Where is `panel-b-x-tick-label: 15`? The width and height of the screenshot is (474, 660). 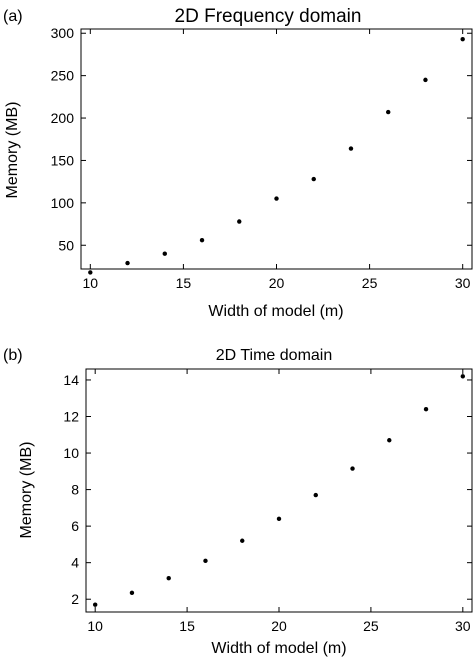
panel-b-x-tick-label: 15 is located at coordinates (187, 626).